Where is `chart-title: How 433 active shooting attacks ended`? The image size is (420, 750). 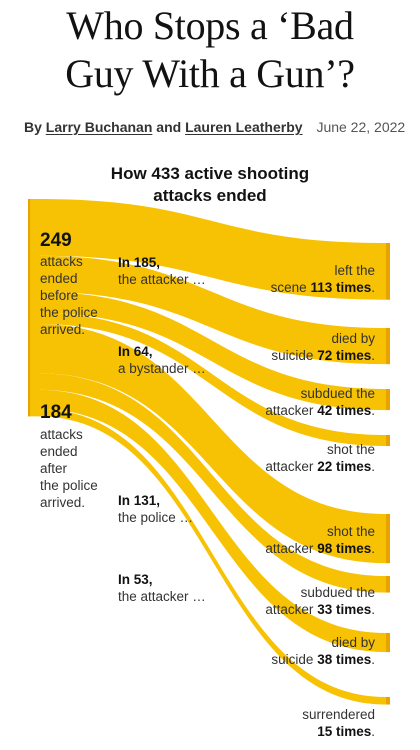
chart-title: How 433 active shooting attacks ended is located at coordinates (210, 185).